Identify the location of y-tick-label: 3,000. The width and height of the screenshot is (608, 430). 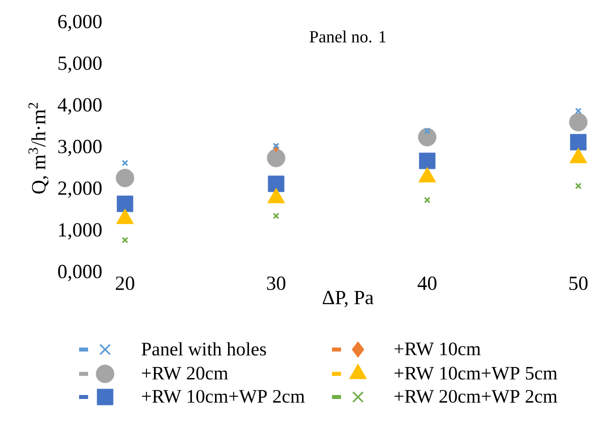
(80, 148).